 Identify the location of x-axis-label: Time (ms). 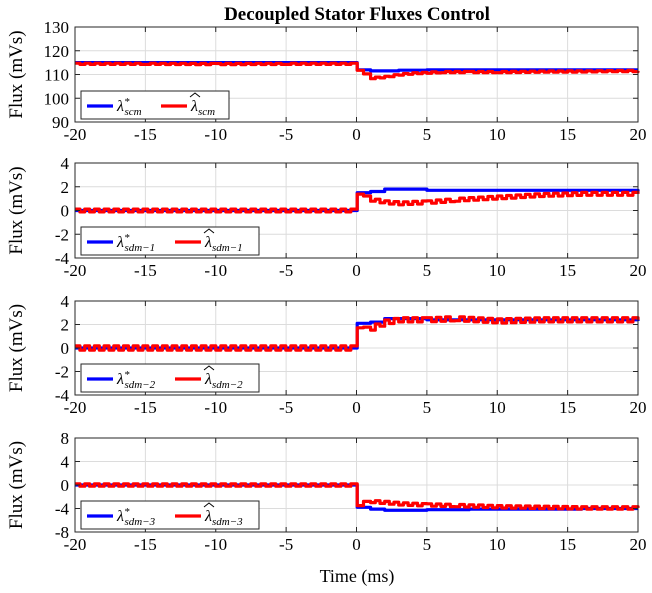
(357, 576).